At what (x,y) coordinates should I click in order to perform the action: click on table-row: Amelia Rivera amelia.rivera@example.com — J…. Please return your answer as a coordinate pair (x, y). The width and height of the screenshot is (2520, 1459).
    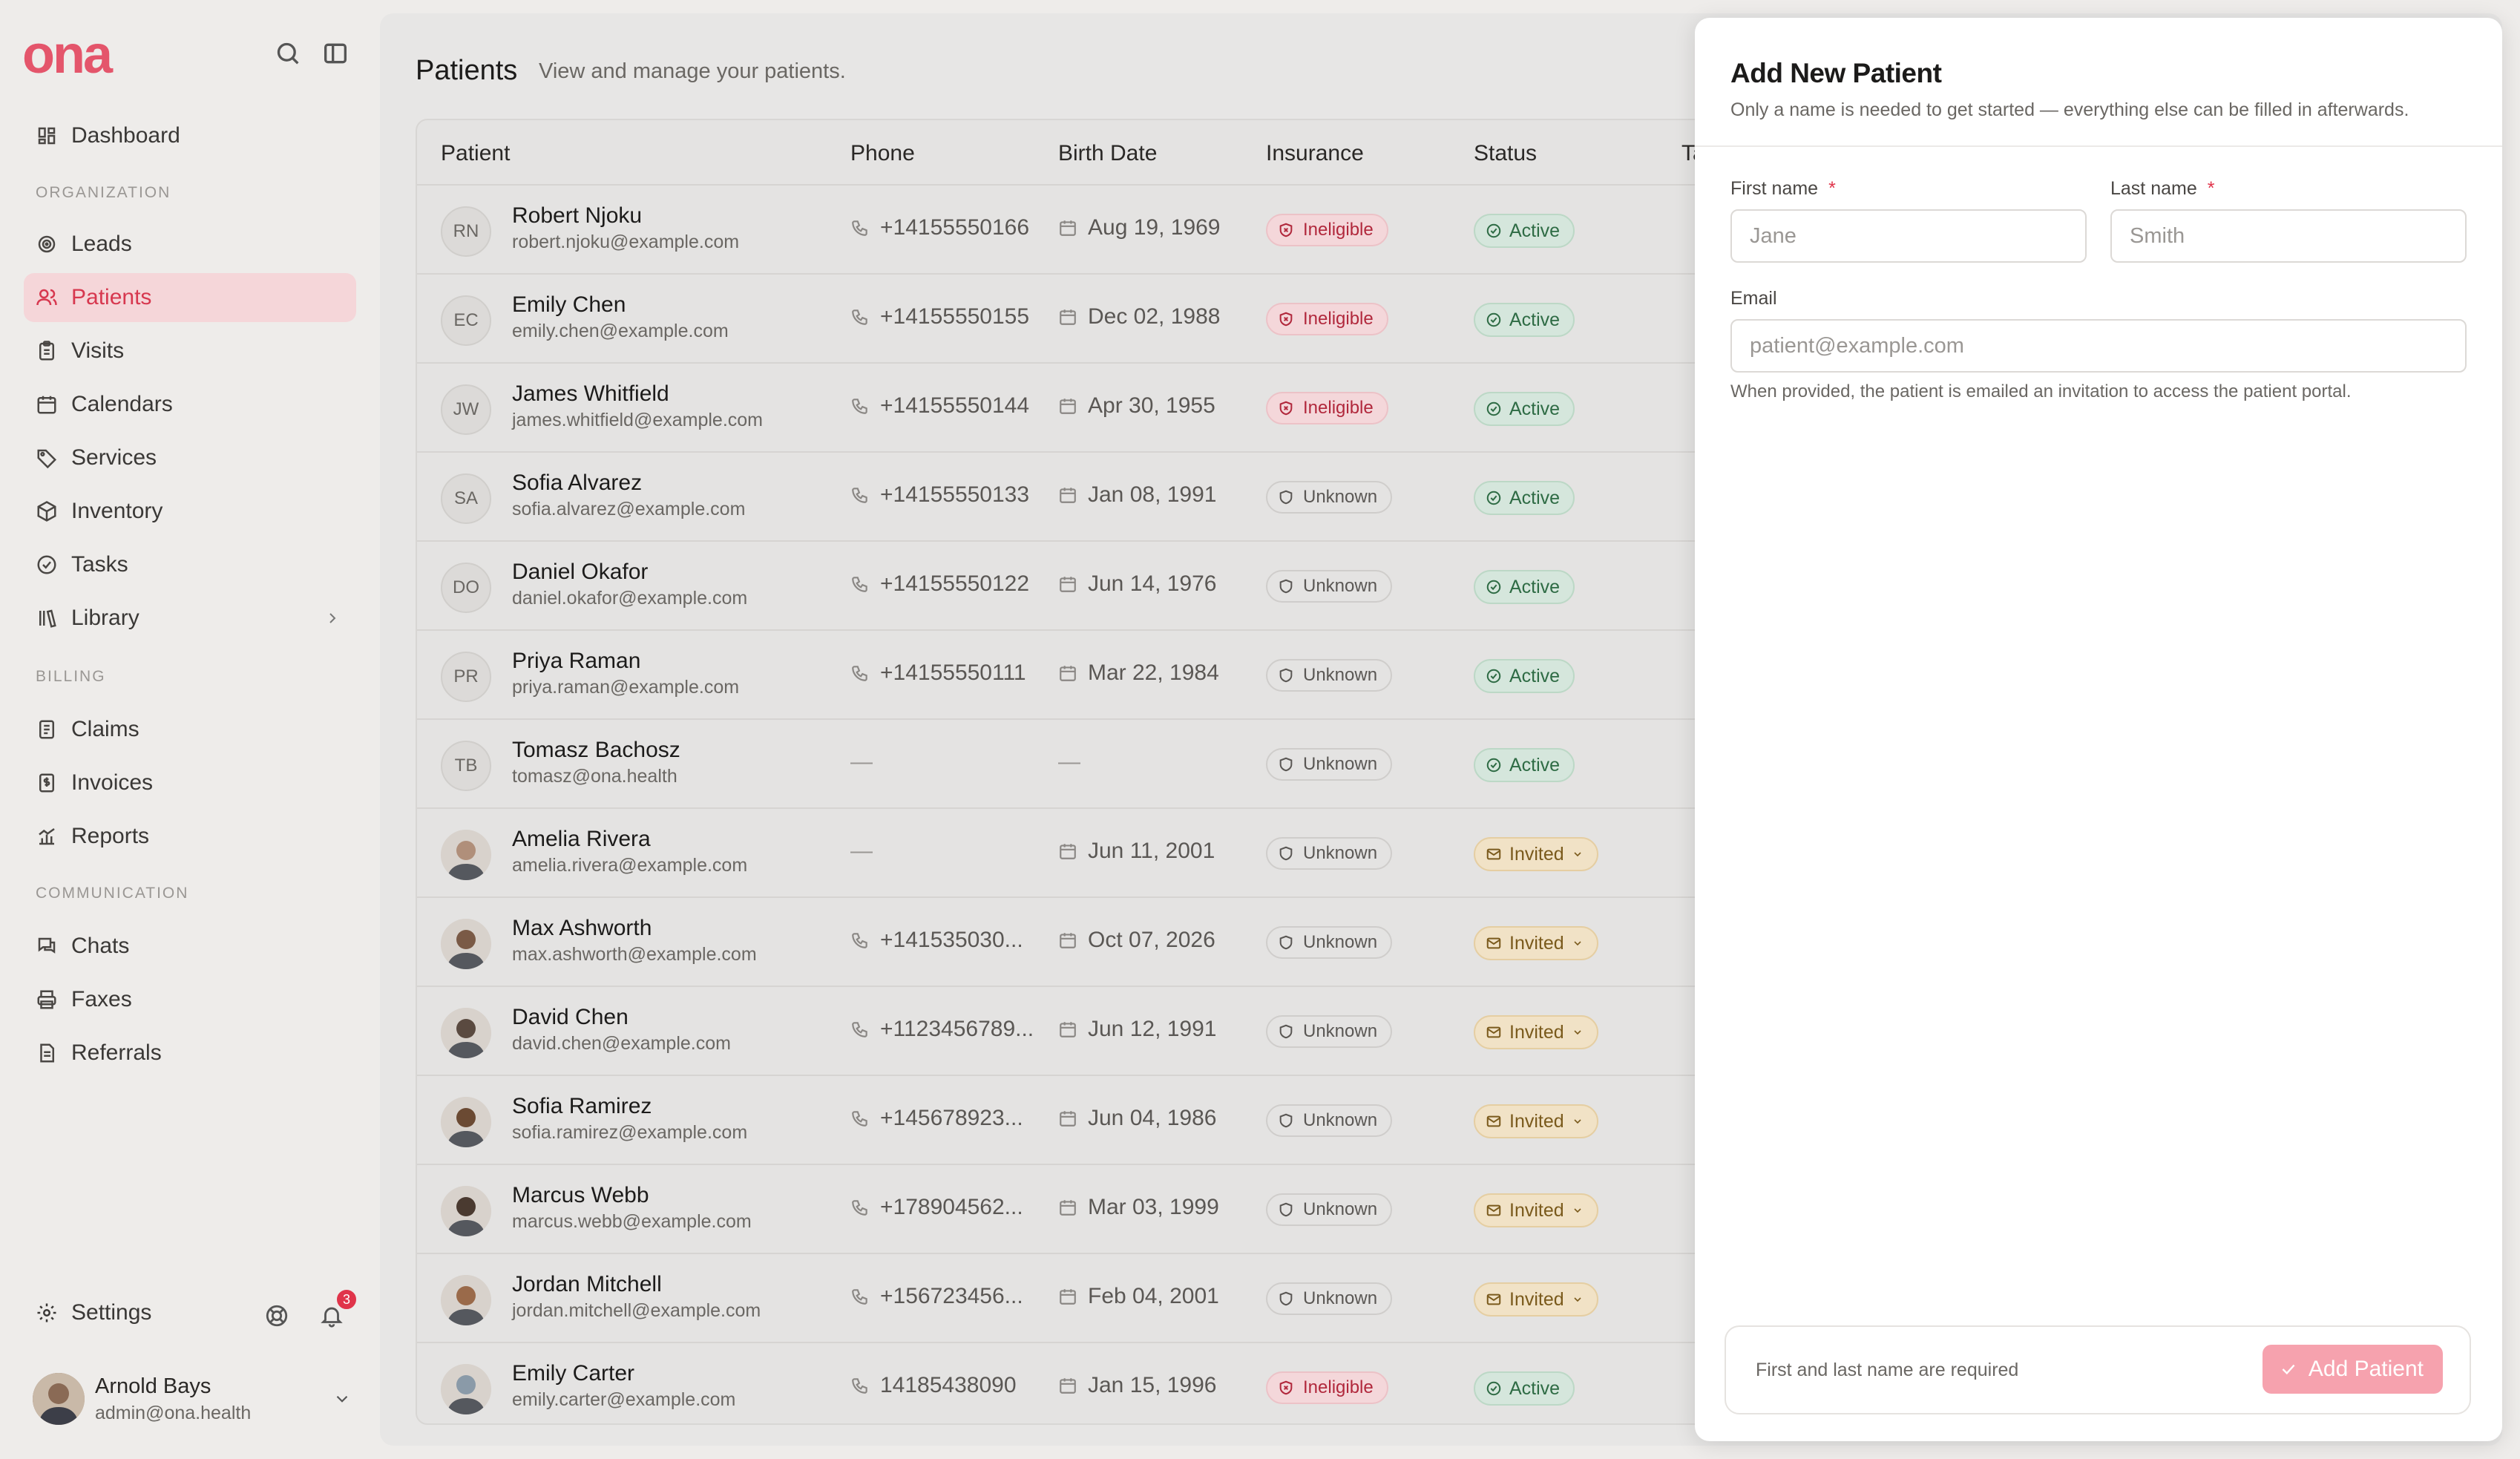
    Looking at the image, I should click on (1460, 853).